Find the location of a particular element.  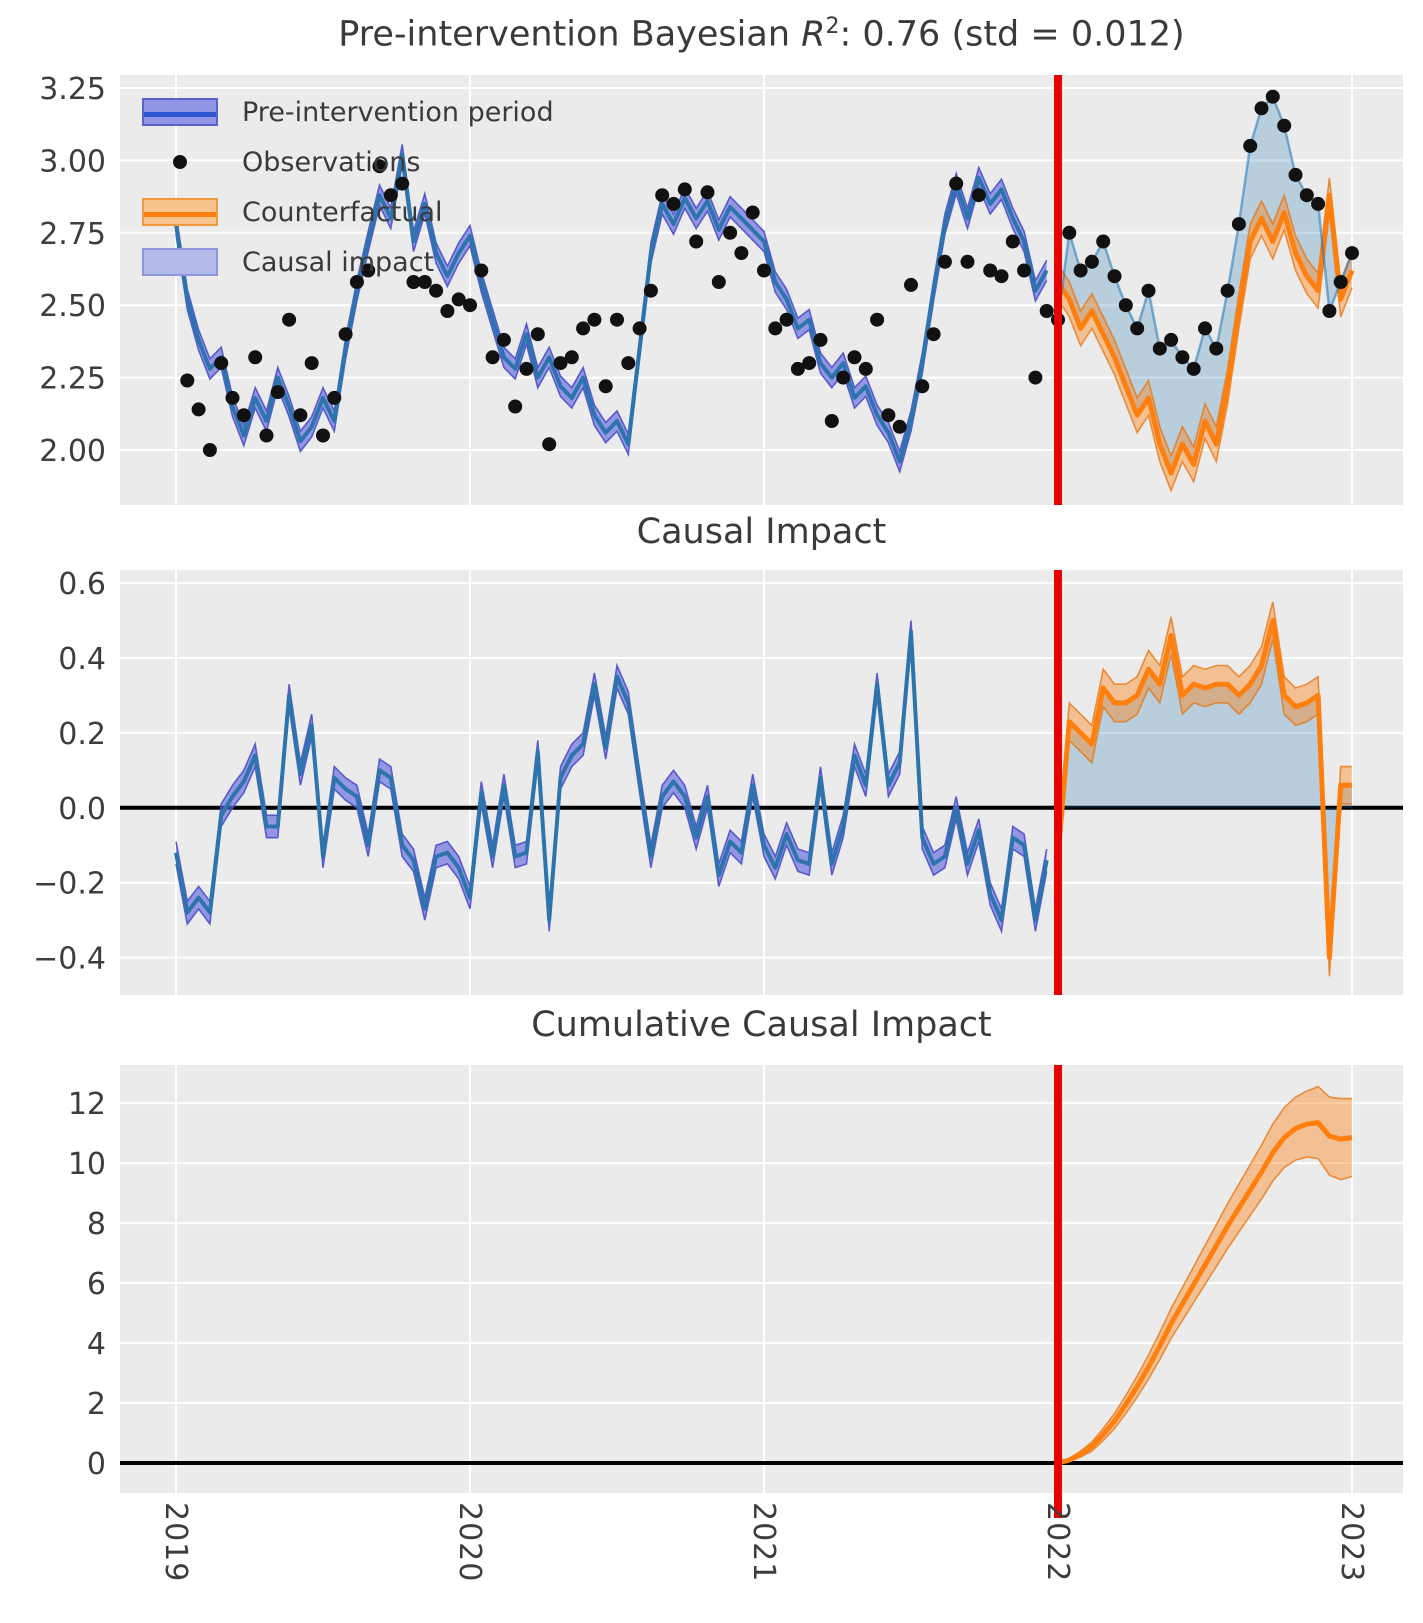

x-tick-label: 2023 is located at coordinates (1351, 1542).